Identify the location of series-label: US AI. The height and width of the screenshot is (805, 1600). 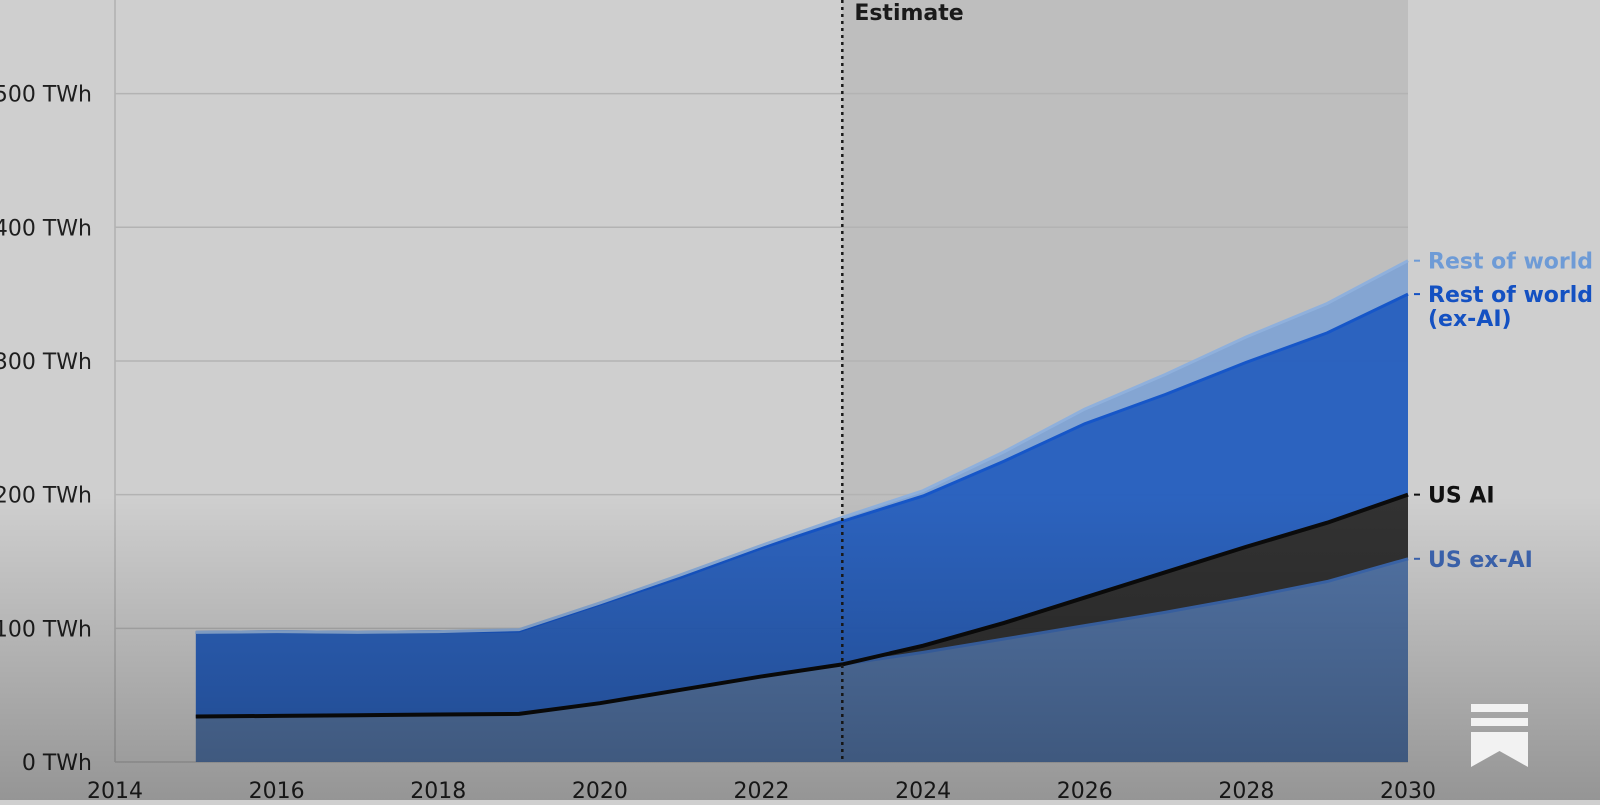
(1461, 496).